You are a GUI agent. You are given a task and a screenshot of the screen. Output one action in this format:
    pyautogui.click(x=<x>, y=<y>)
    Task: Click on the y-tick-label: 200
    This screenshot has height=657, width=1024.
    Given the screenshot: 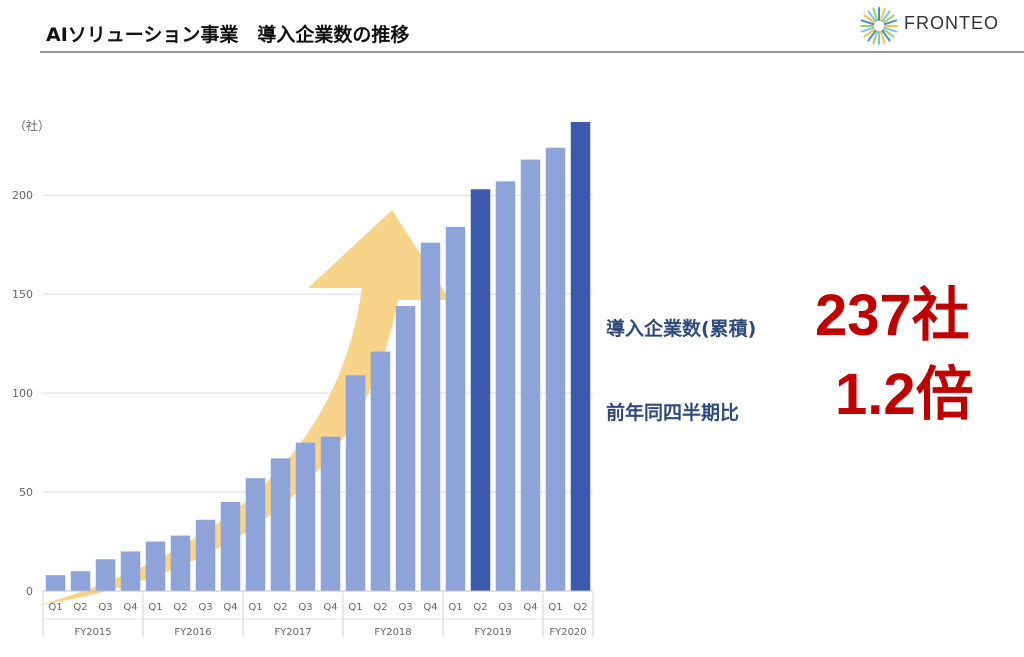 What is the action you would take?
    pyautogui.click(x=22, y=195)
    